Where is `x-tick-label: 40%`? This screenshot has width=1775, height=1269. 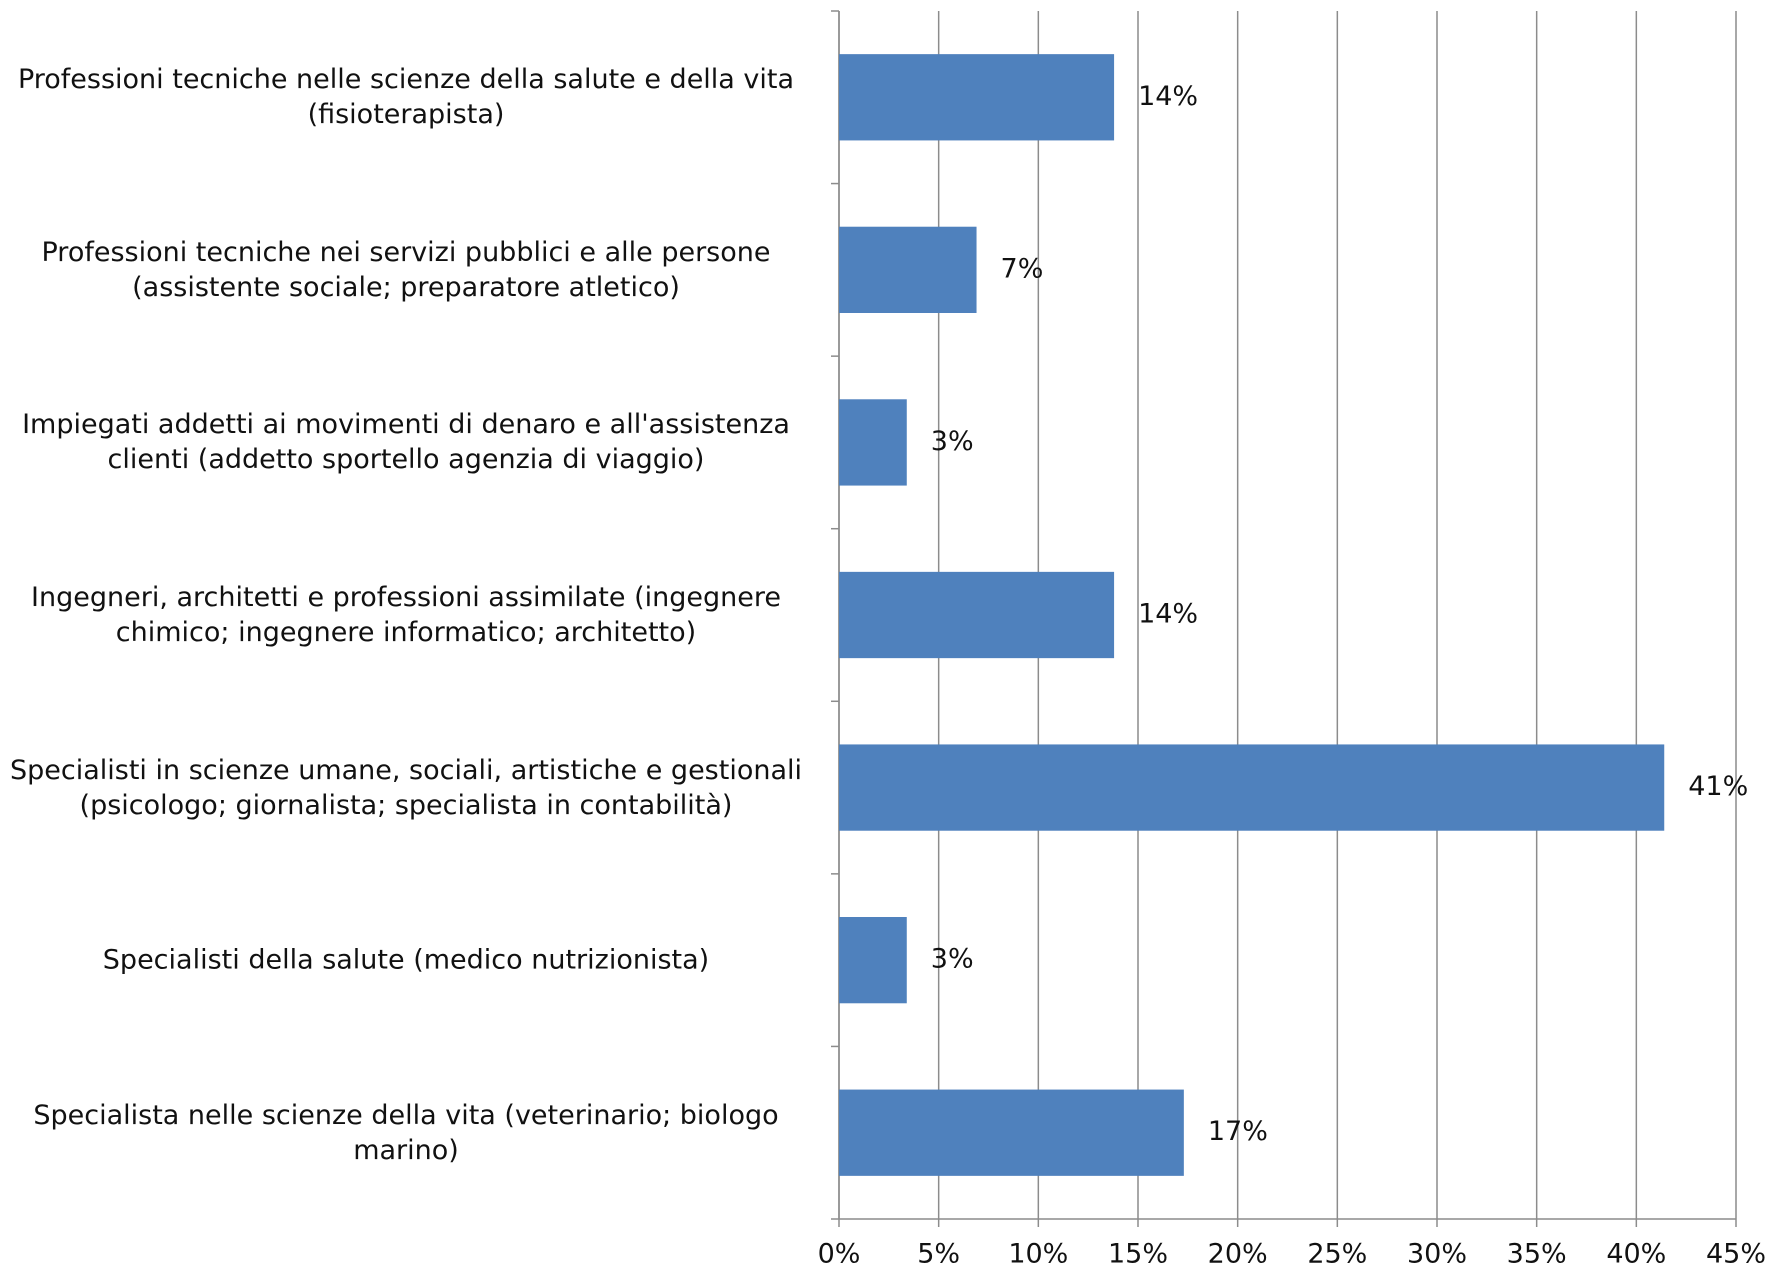
x-tick-label: 40% is located at coordinates (1636, 1254).